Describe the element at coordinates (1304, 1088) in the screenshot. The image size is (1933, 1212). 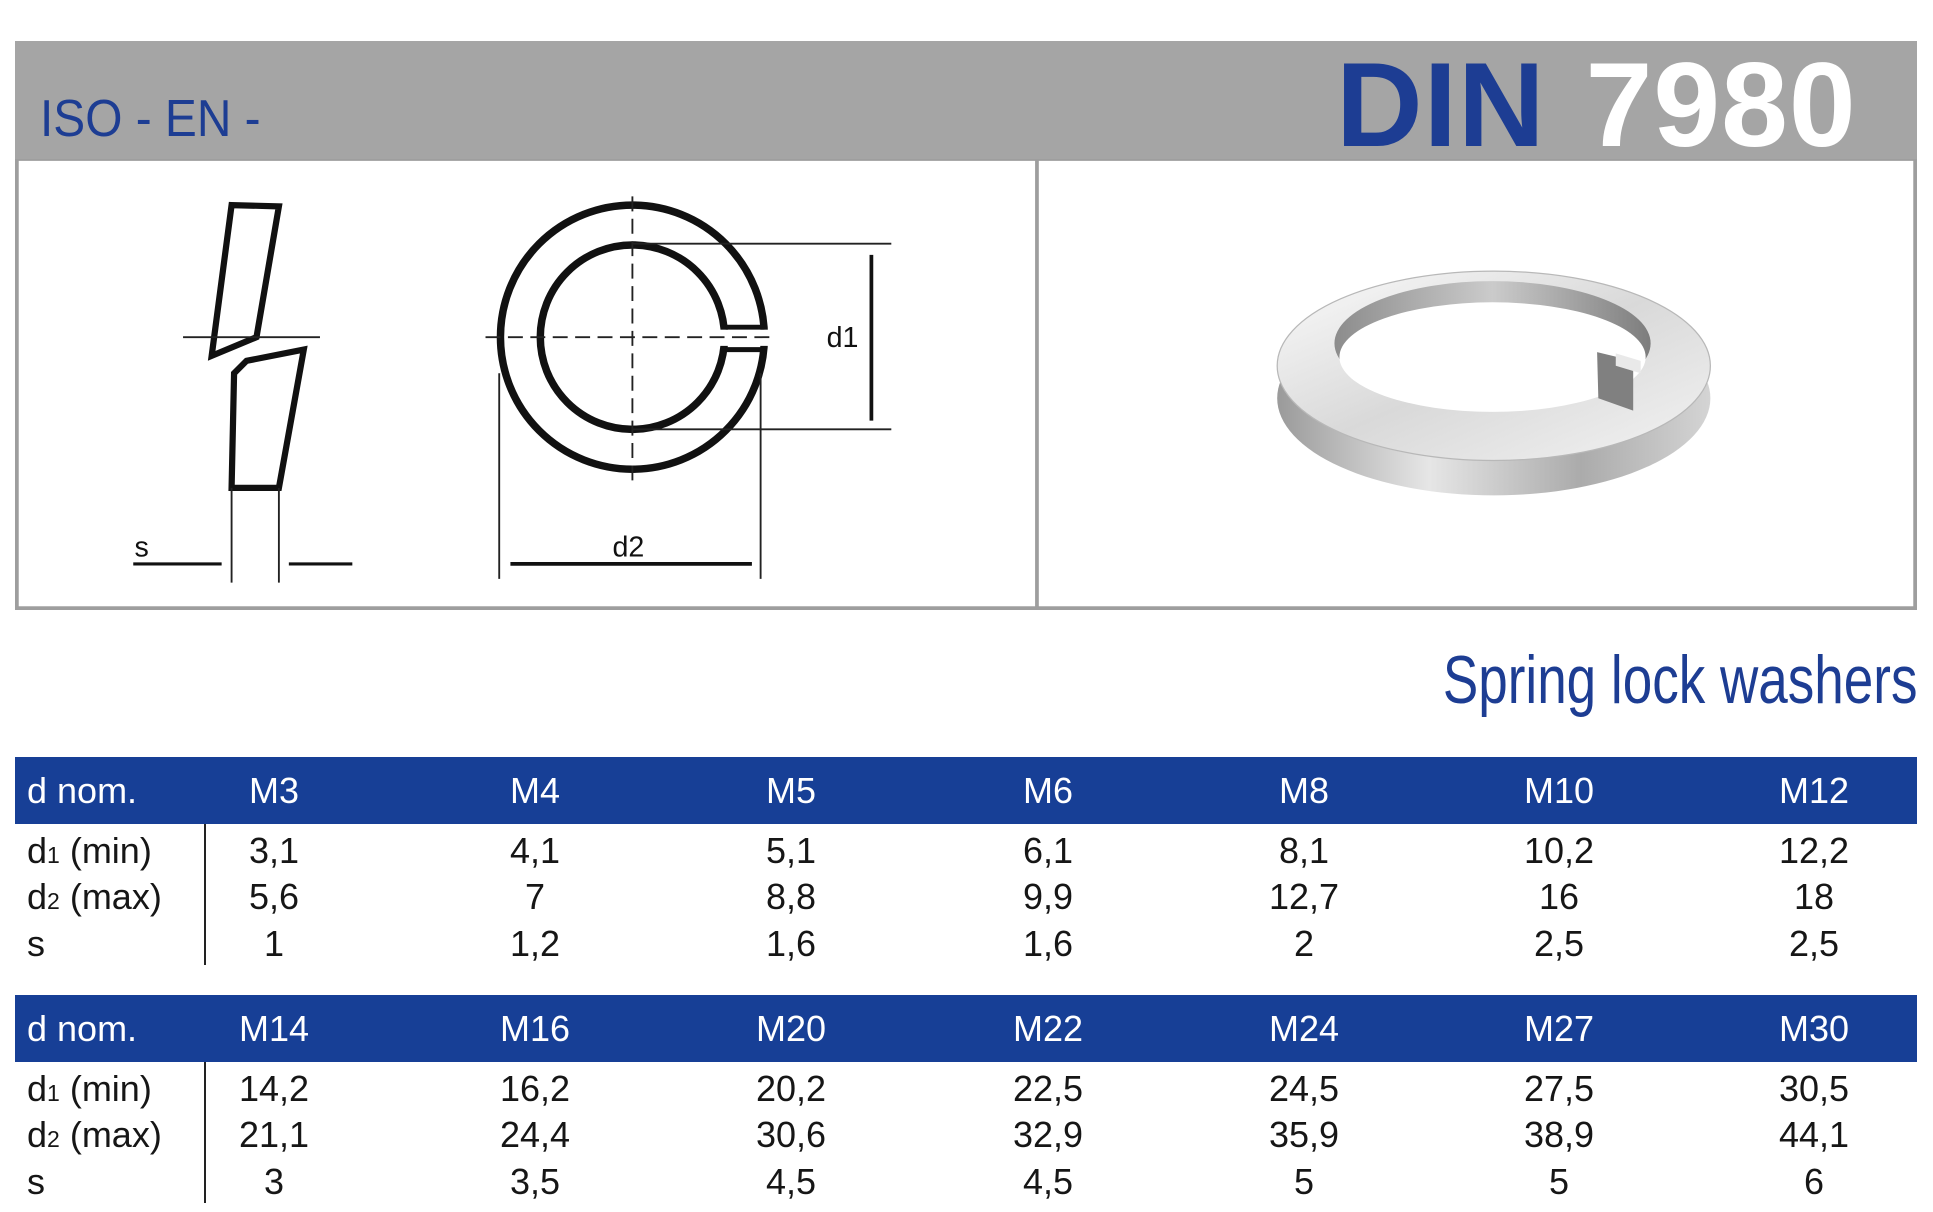
I see `table-cell: 24,5` at that location.